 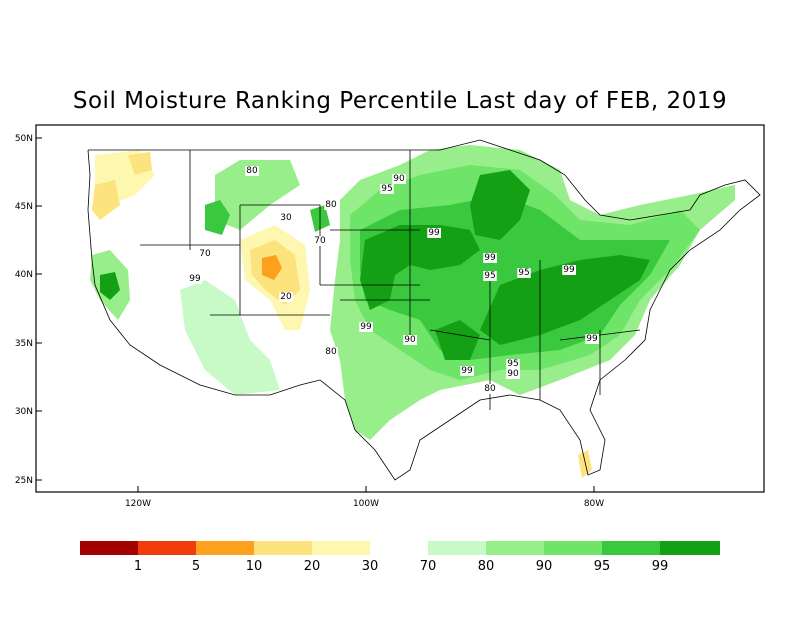 I want to click on lon-tick-label: 100W, so click(x=366, y=504).